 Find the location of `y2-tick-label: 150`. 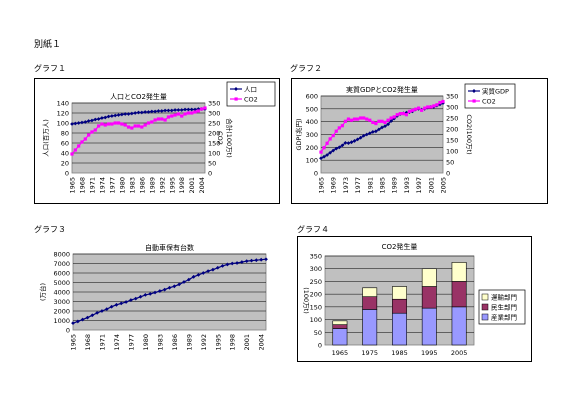

y2-tick-label: 150 is located at coordinates (452, 141).